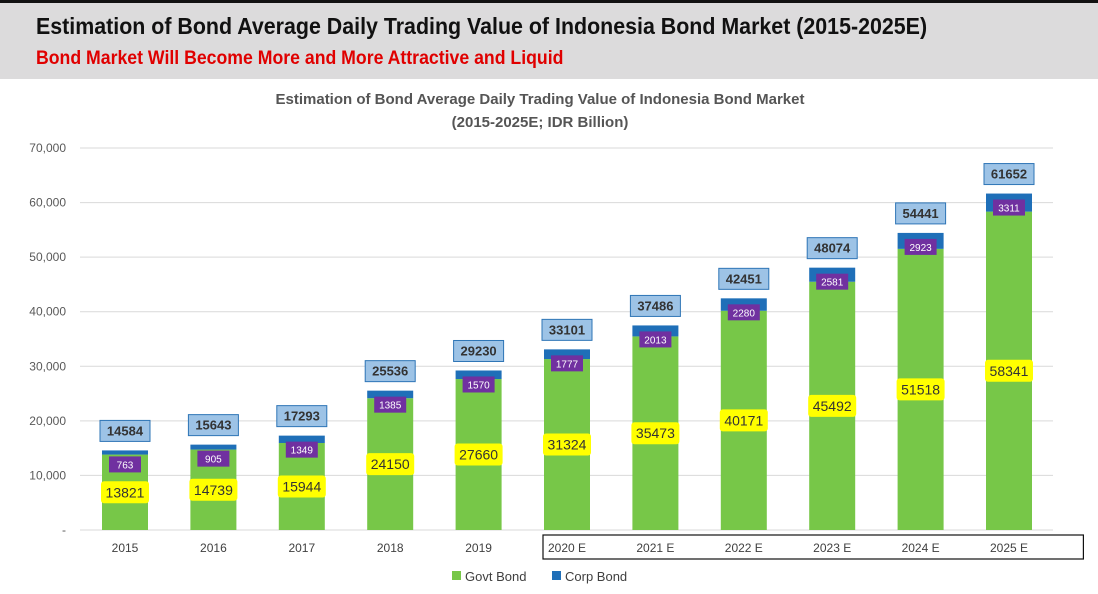 This screenshot has width=1098, height=594. I want to click on x-tick-label: 2025 E, so click(1009, 548).